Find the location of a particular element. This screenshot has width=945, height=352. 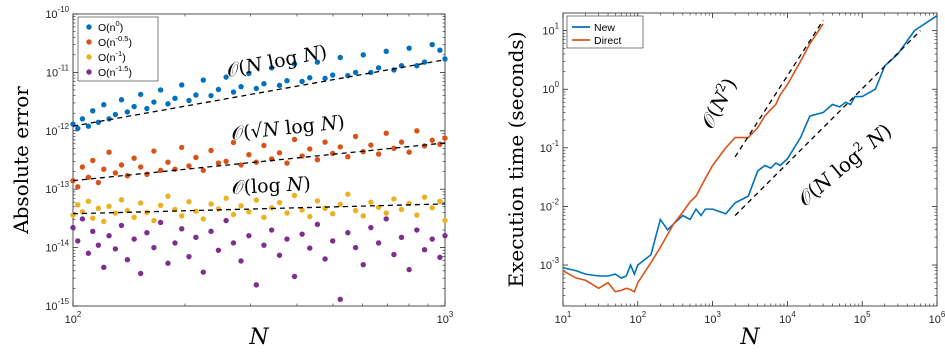

annotation-nlogn-part: 𝒪( is located at coordinates (236, 69).